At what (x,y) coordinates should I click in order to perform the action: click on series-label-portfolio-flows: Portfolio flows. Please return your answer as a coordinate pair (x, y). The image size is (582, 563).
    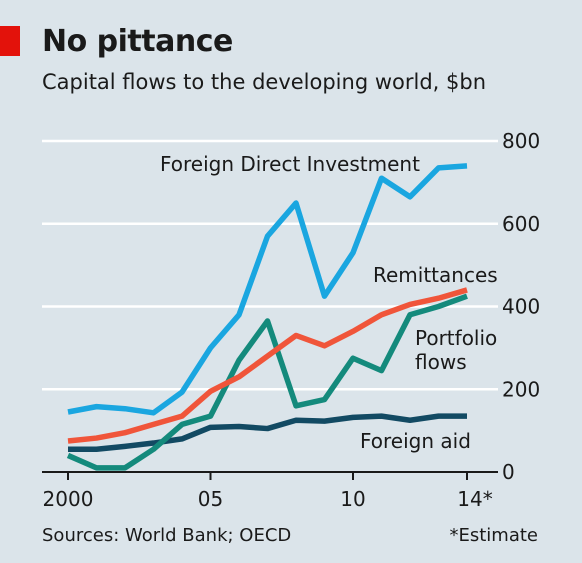
    Looking at the image, I should click on (456, 350).